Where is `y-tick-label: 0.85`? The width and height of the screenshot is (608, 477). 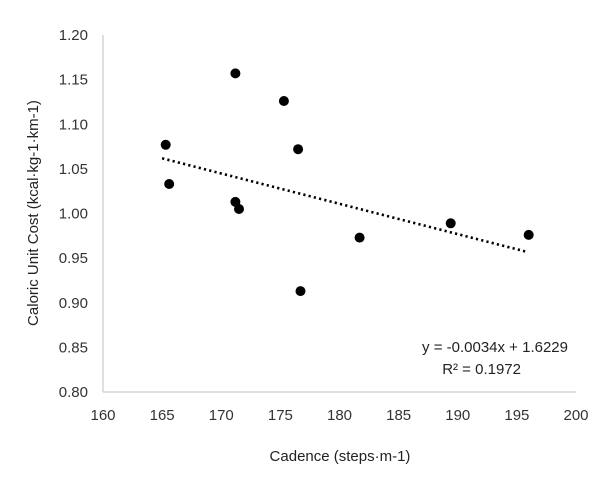
y-tick-label: 0.85 is located at coordinates (73, 347).